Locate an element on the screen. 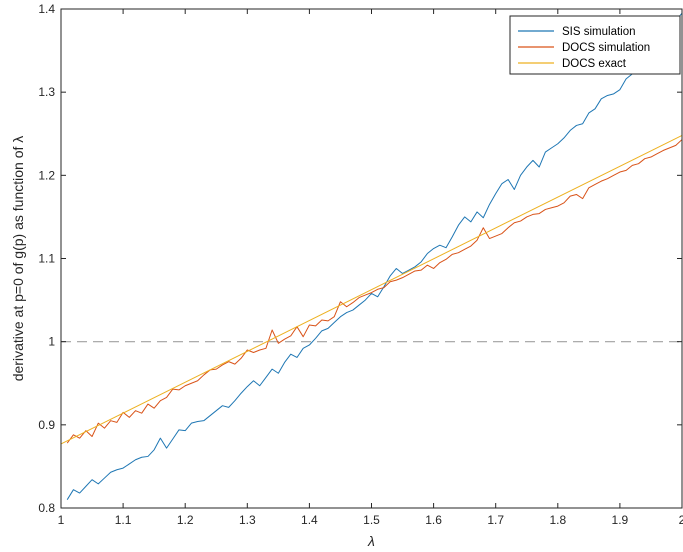  x-tick-label: 2 is located at coordinates (681, 520).